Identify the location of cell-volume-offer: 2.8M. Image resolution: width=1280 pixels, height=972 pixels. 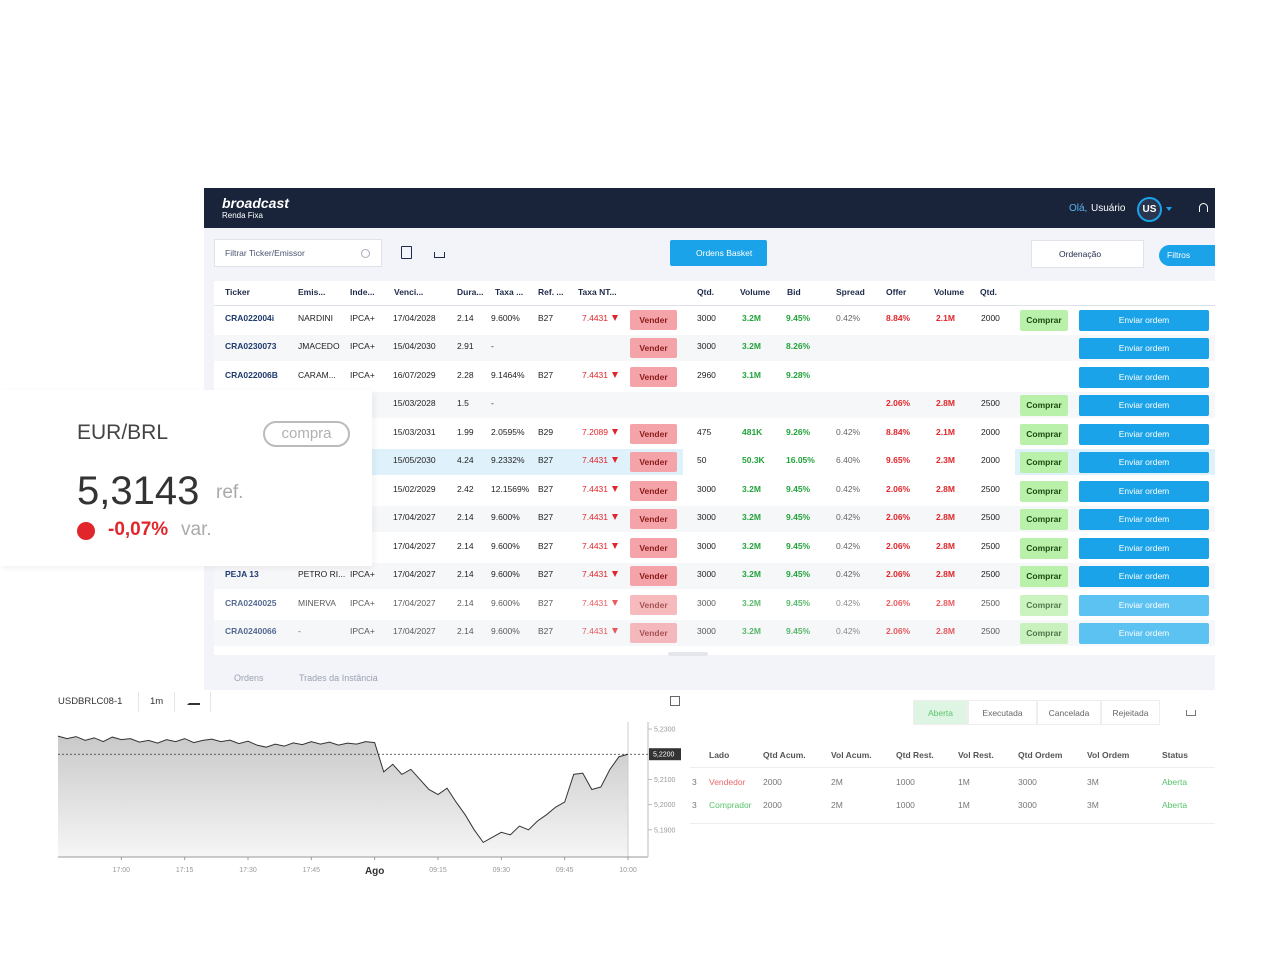
(945, 517).